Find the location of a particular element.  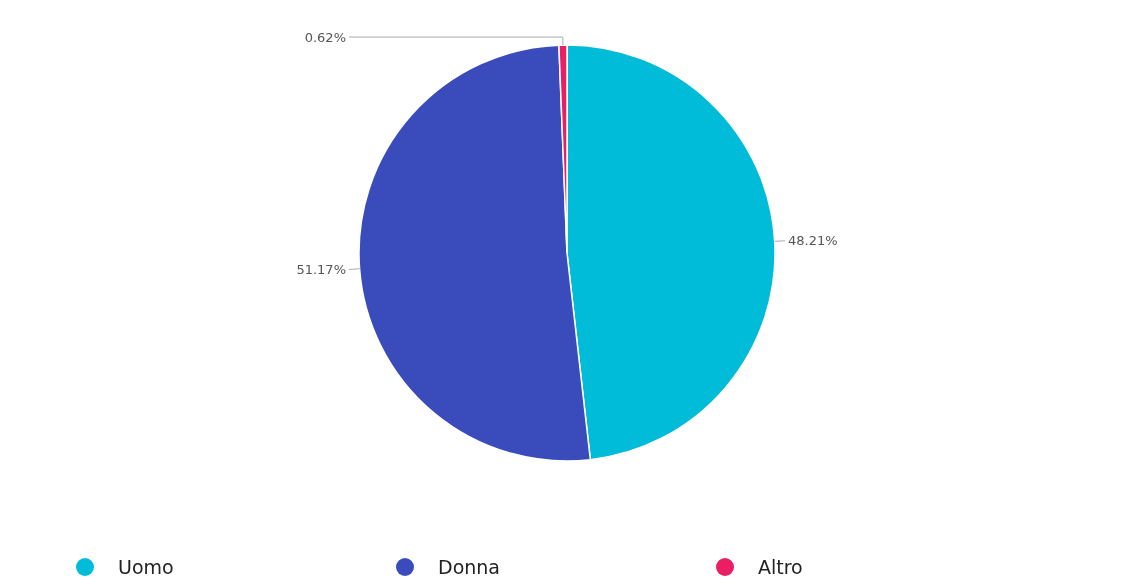

data-label: 48.21% is located at coordinates (813, 241).